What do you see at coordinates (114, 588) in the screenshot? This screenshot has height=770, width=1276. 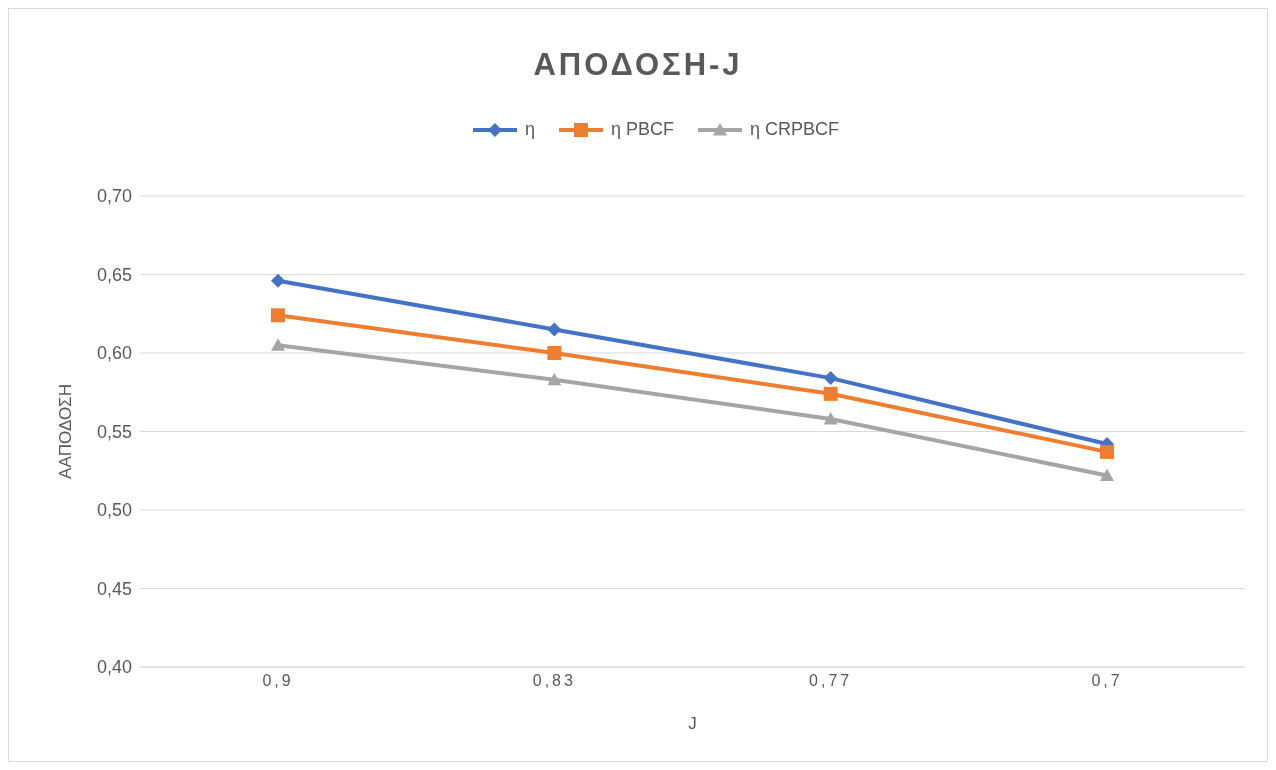 I see `y-tick-label: 0,45` at bounding box center [114, 588].